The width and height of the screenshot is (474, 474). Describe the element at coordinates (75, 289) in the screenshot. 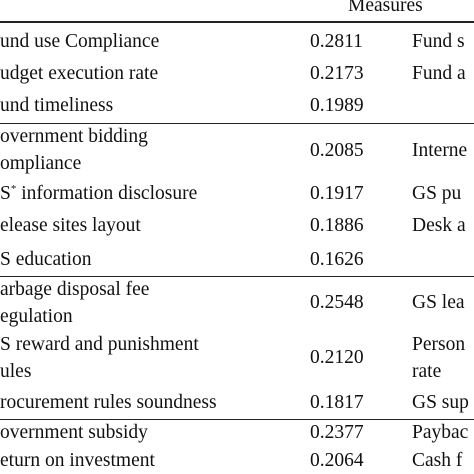

I see `indicator-cell: arbage disposal fee` at that location.